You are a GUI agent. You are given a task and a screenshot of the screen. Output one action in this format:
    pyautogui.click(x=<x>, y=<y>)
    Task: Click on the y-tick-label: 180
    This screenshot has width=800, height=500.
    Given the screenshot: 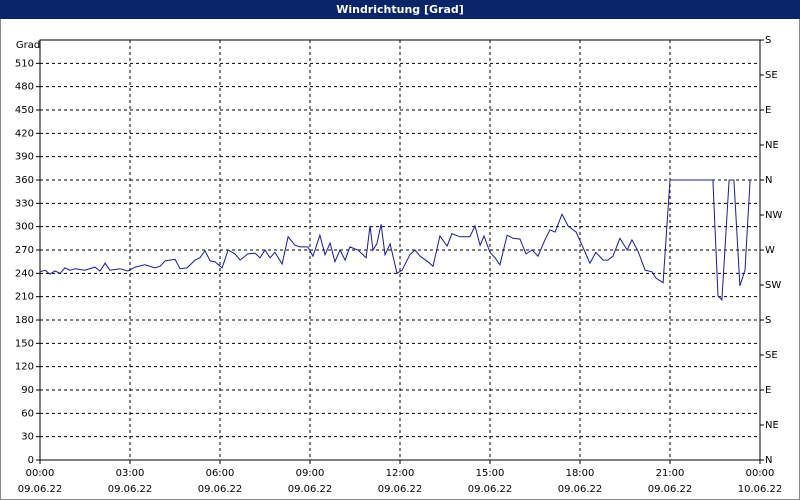 What is the action you would take?
    pyautogui.click(x=24, y=320)
    